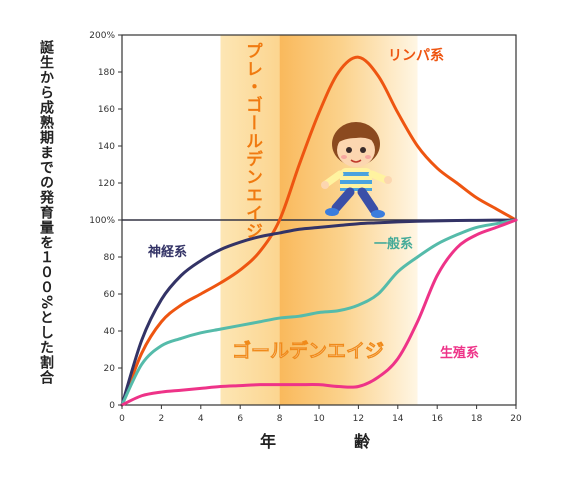  What do you see at coordinates (416, 55) in the screenshot?
I see `label-lymph: リンパ系` at bounding box center [416, 55].